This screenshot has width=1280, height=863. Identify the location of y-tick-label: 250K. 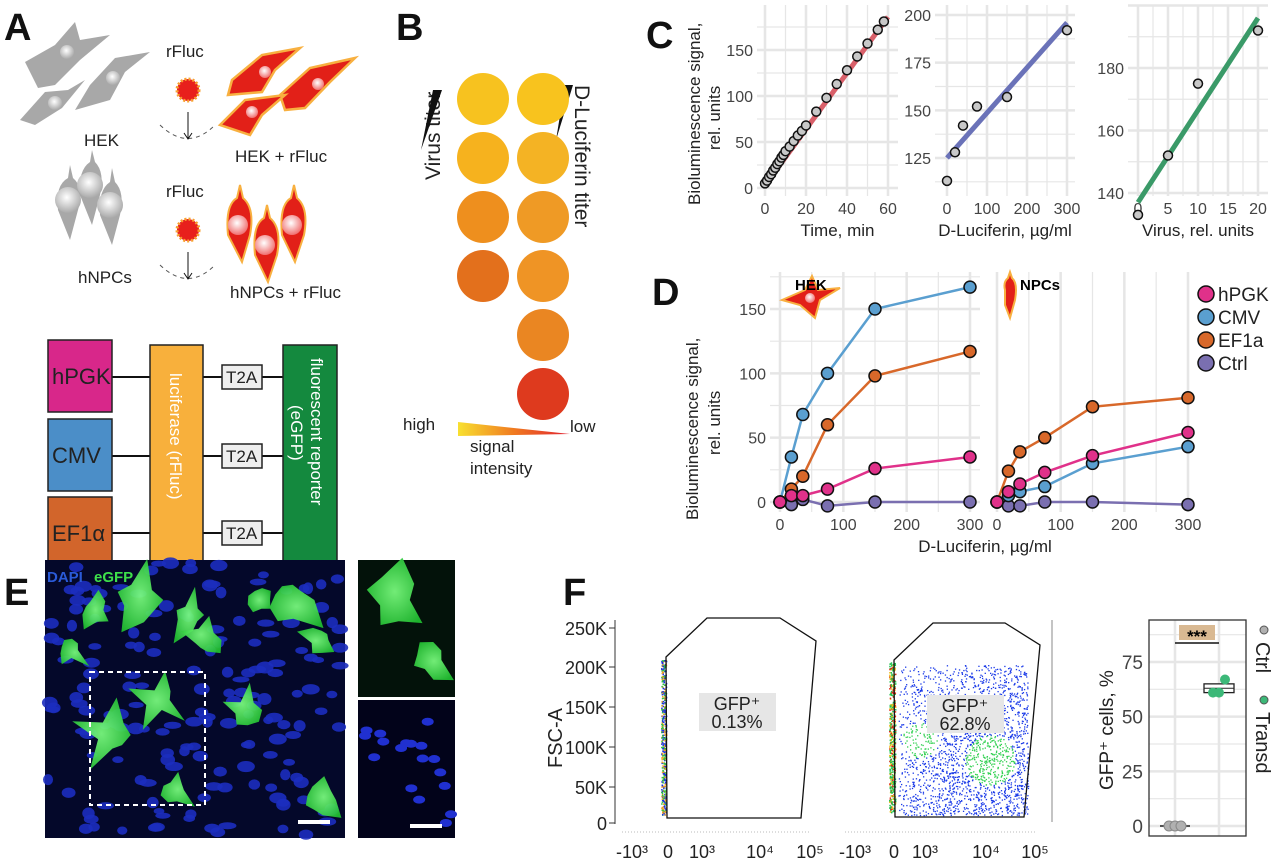
(586, 629).